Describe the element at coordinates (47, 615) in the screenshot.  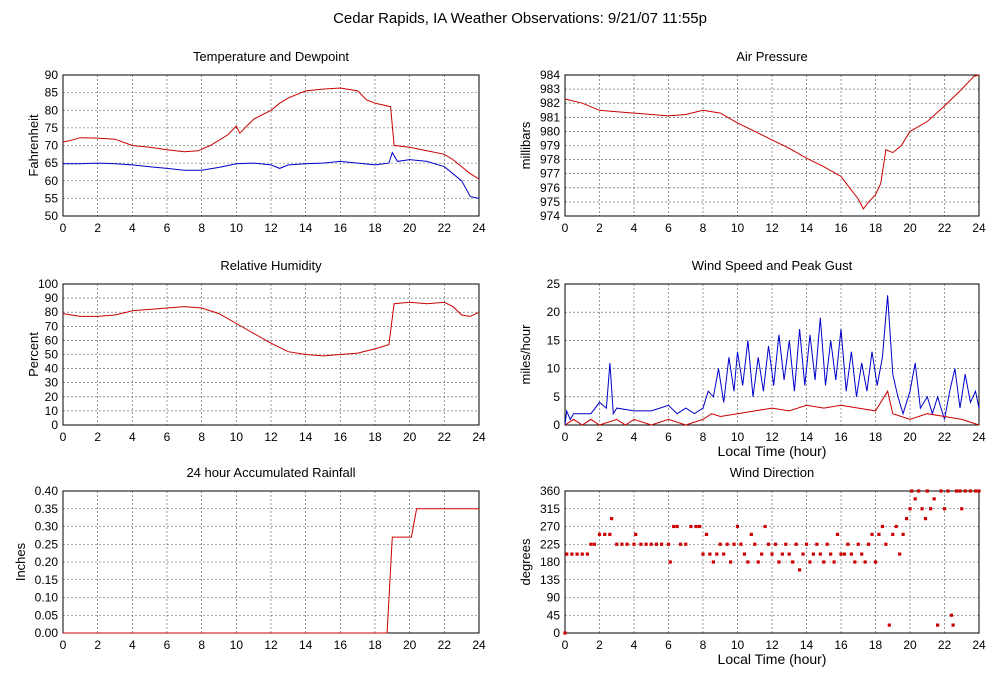
I see `y-tick-label: 0.05` at that location.